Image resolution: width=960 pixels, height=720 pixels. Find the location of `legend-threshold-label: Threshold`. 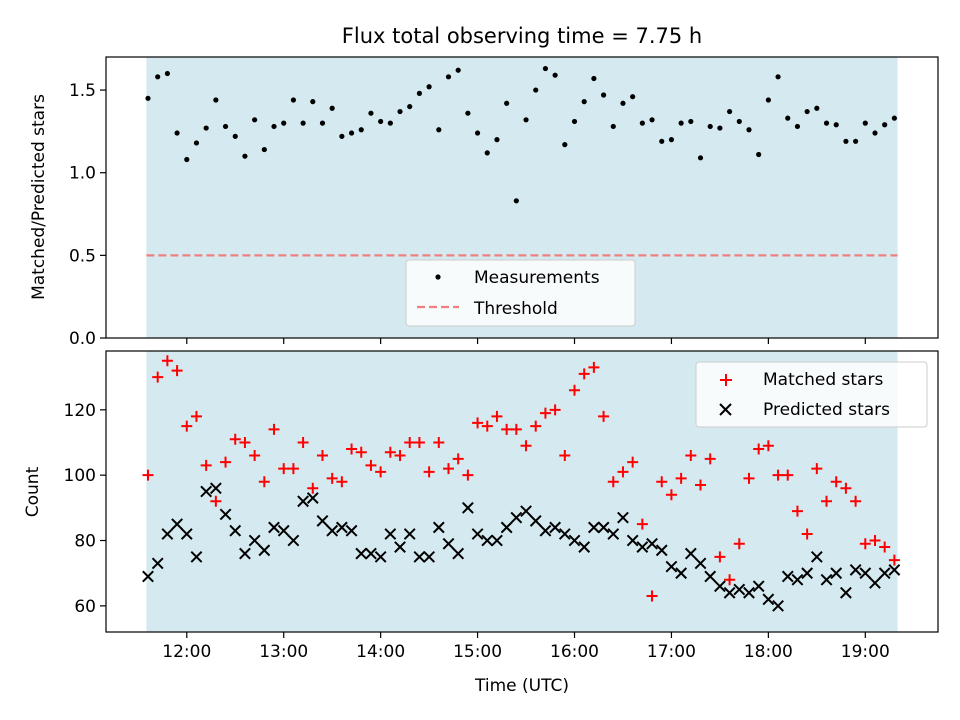

legend-threshold-label: Threshold is located at coordinates (515, 309).